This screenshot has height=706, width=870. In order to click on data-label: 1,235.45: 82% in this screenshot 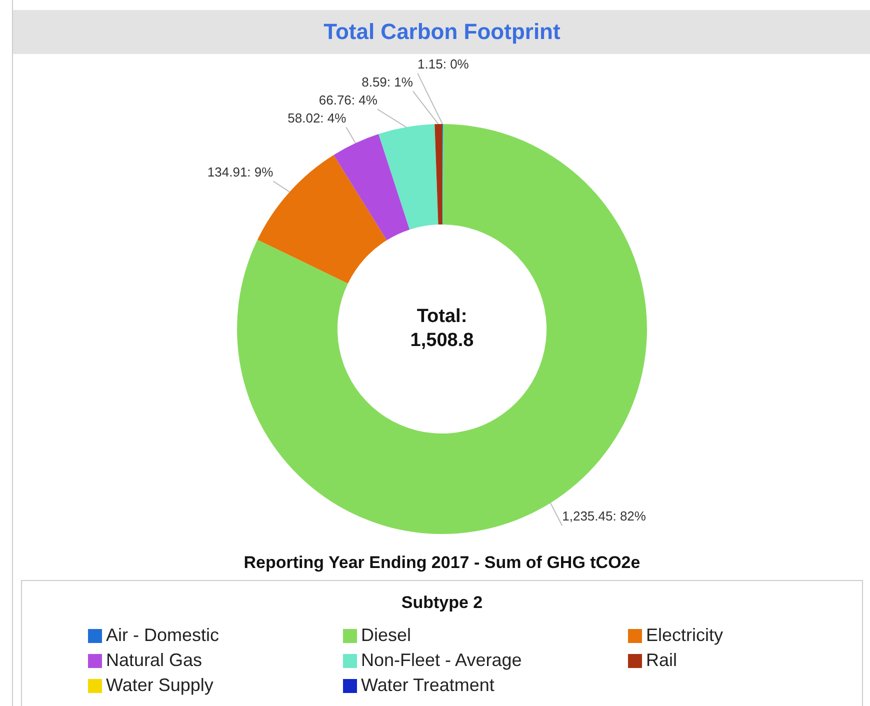, I will do `click(604, 516)`.